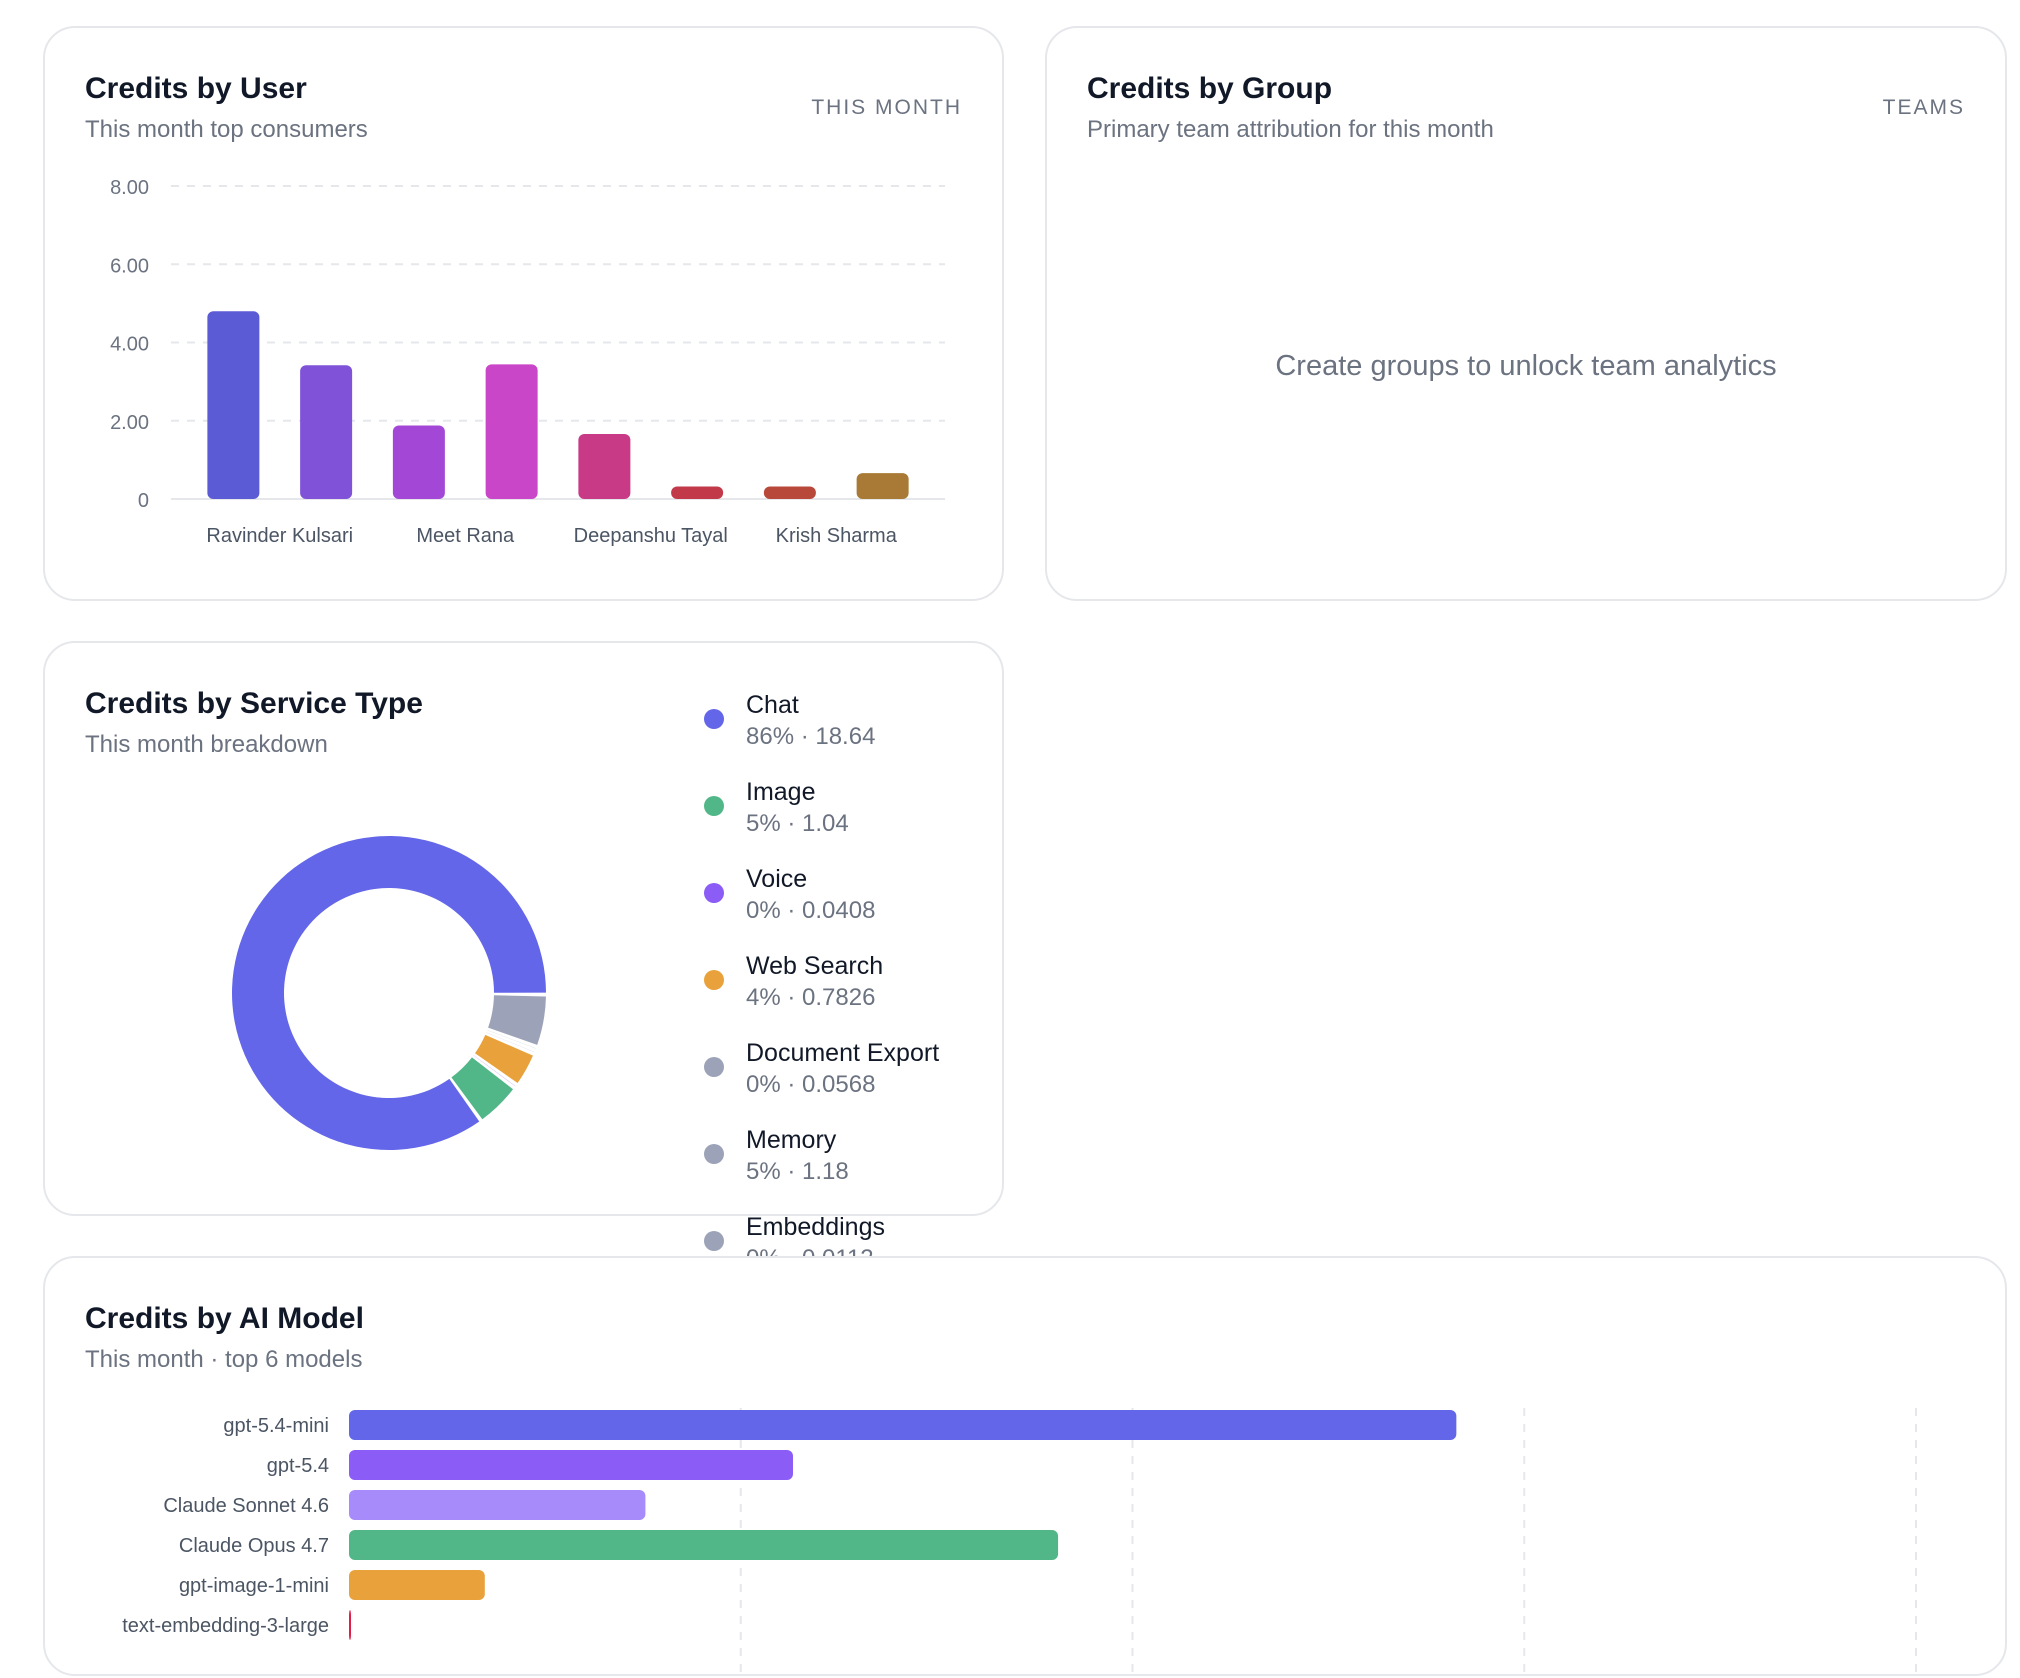 Image resolution: width=2020 pixels, height=1678 pixels. What do you see at coordinates (843, 1053) in the screenshot?
I see `legend-name: Document Export` at bounding box center [843, 1053].